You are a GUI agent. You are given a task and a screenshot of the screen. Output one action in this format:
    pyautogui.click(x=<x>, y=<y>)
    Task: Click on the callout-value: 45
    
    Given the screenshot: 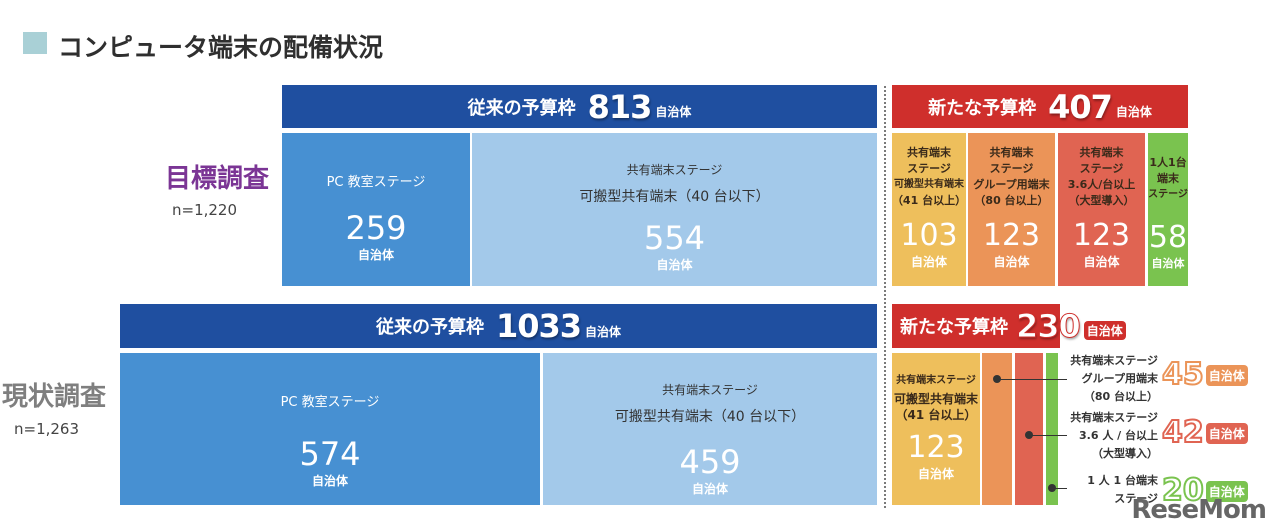 What is the action you would take?
    pyautogui.click(x=1183, y=374)
    